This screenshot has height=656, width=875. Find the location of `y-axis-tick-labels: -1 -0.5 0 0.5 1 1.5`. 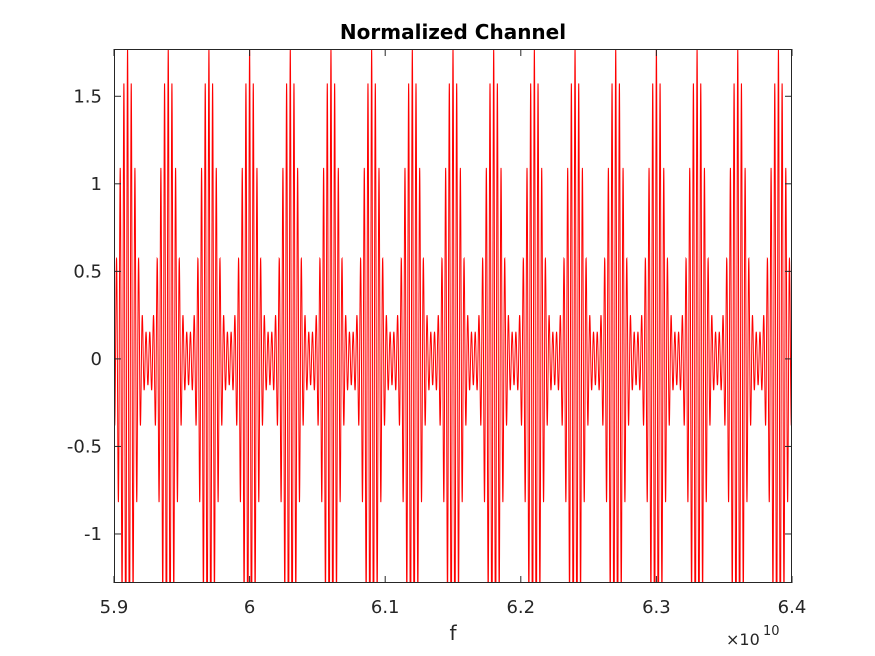

y-axis-tick-labels: -1 -0.5 0 0.5 1 1.5 is located at coordinates (84, 315).